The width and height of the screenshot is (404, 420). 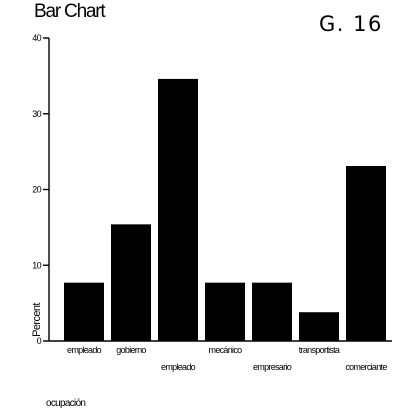 I want to click on y-tick-label: 20, so click(x=36, y=190).